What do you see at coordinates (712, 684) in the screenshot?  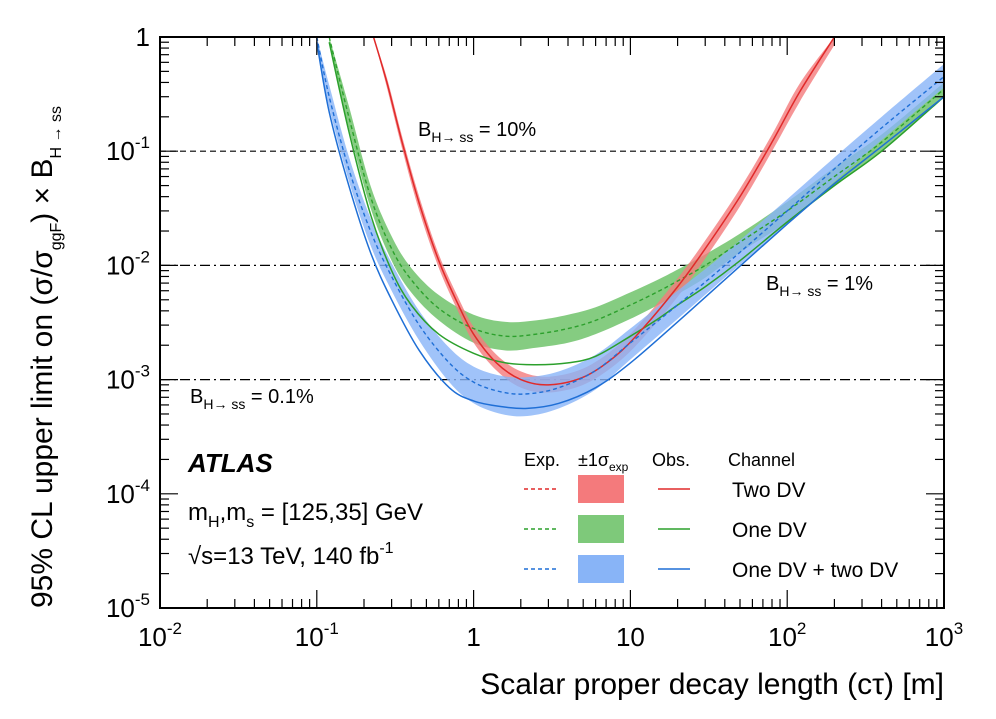 I see `x-axis-title: Scalar proper decay length (cτ) [m]` at bounding box center [712, 684].